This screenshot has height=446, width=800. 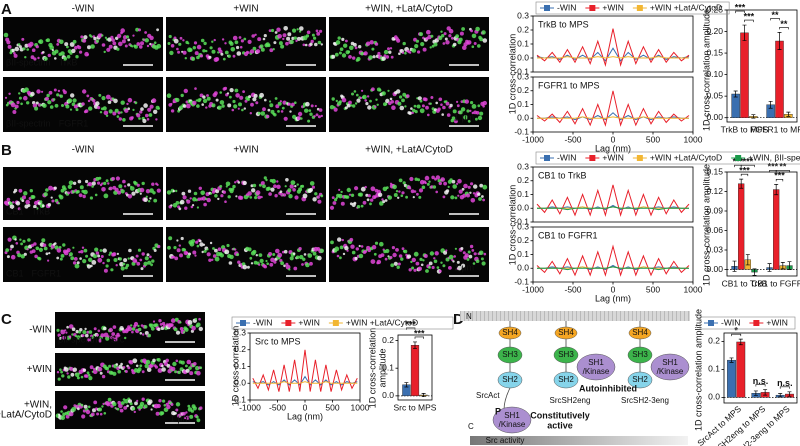 I want to click on column-header: -WIN, so click(x=83, y=9).